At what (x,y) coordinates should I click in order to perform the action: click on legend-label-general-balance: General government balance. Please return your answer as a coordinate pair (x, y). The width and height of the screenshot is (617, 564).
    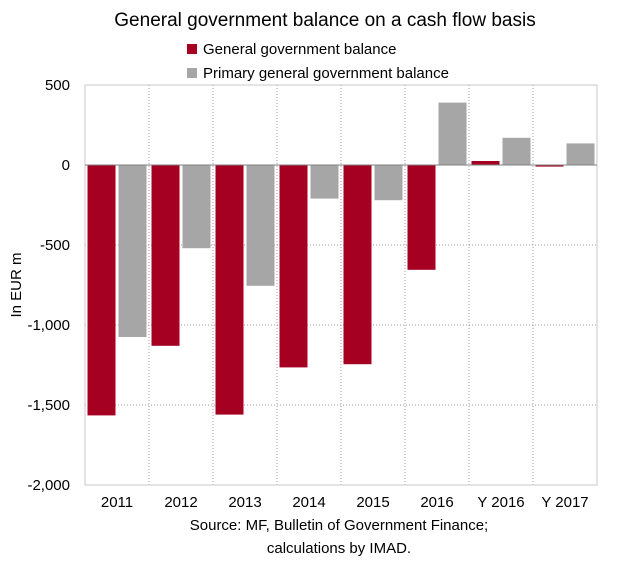
    Looking at the image, I should click on (299, 49).